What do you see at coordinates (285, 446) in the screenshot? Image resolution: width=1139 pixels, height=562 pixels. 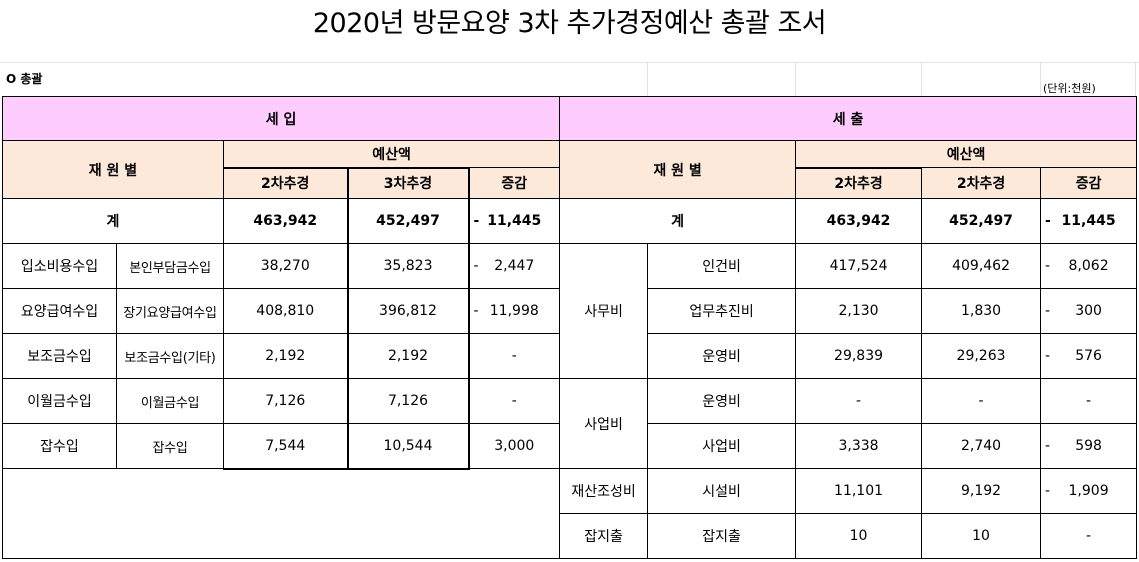 I see `revenue-prev: 7,544` at bounding box center [285, 446].